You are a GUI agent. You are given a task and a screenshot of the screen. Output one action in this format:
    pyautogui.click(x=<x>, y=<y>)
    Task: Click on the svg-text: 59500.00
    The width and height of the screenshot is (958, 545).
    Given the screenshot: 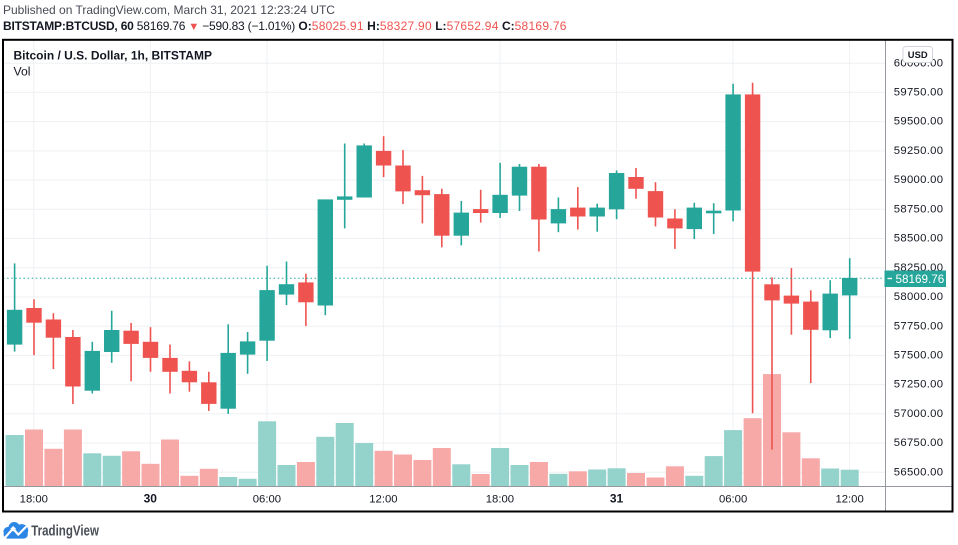 What is the action you would take?
    pyautogui.click(x=919, y=122)
    